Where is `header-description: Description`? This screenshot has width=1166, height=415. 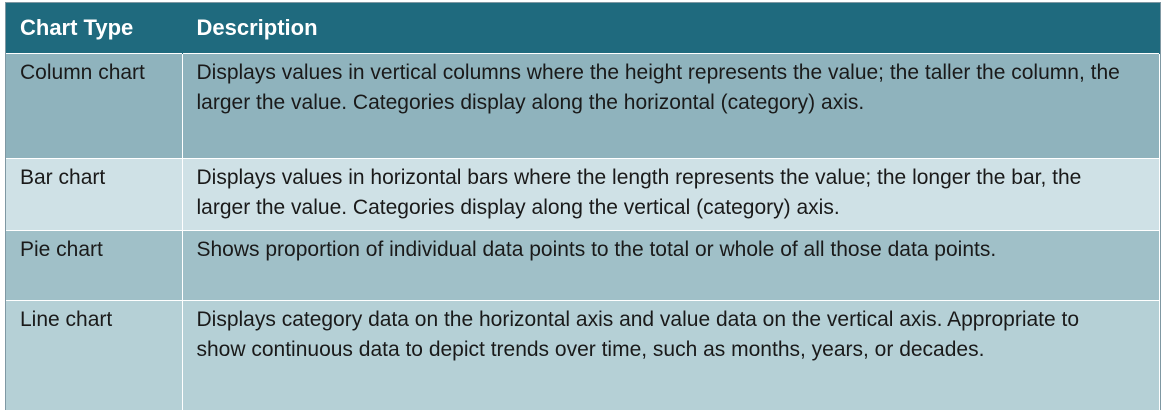
header-description: Description is located at coordinates (671, 28).